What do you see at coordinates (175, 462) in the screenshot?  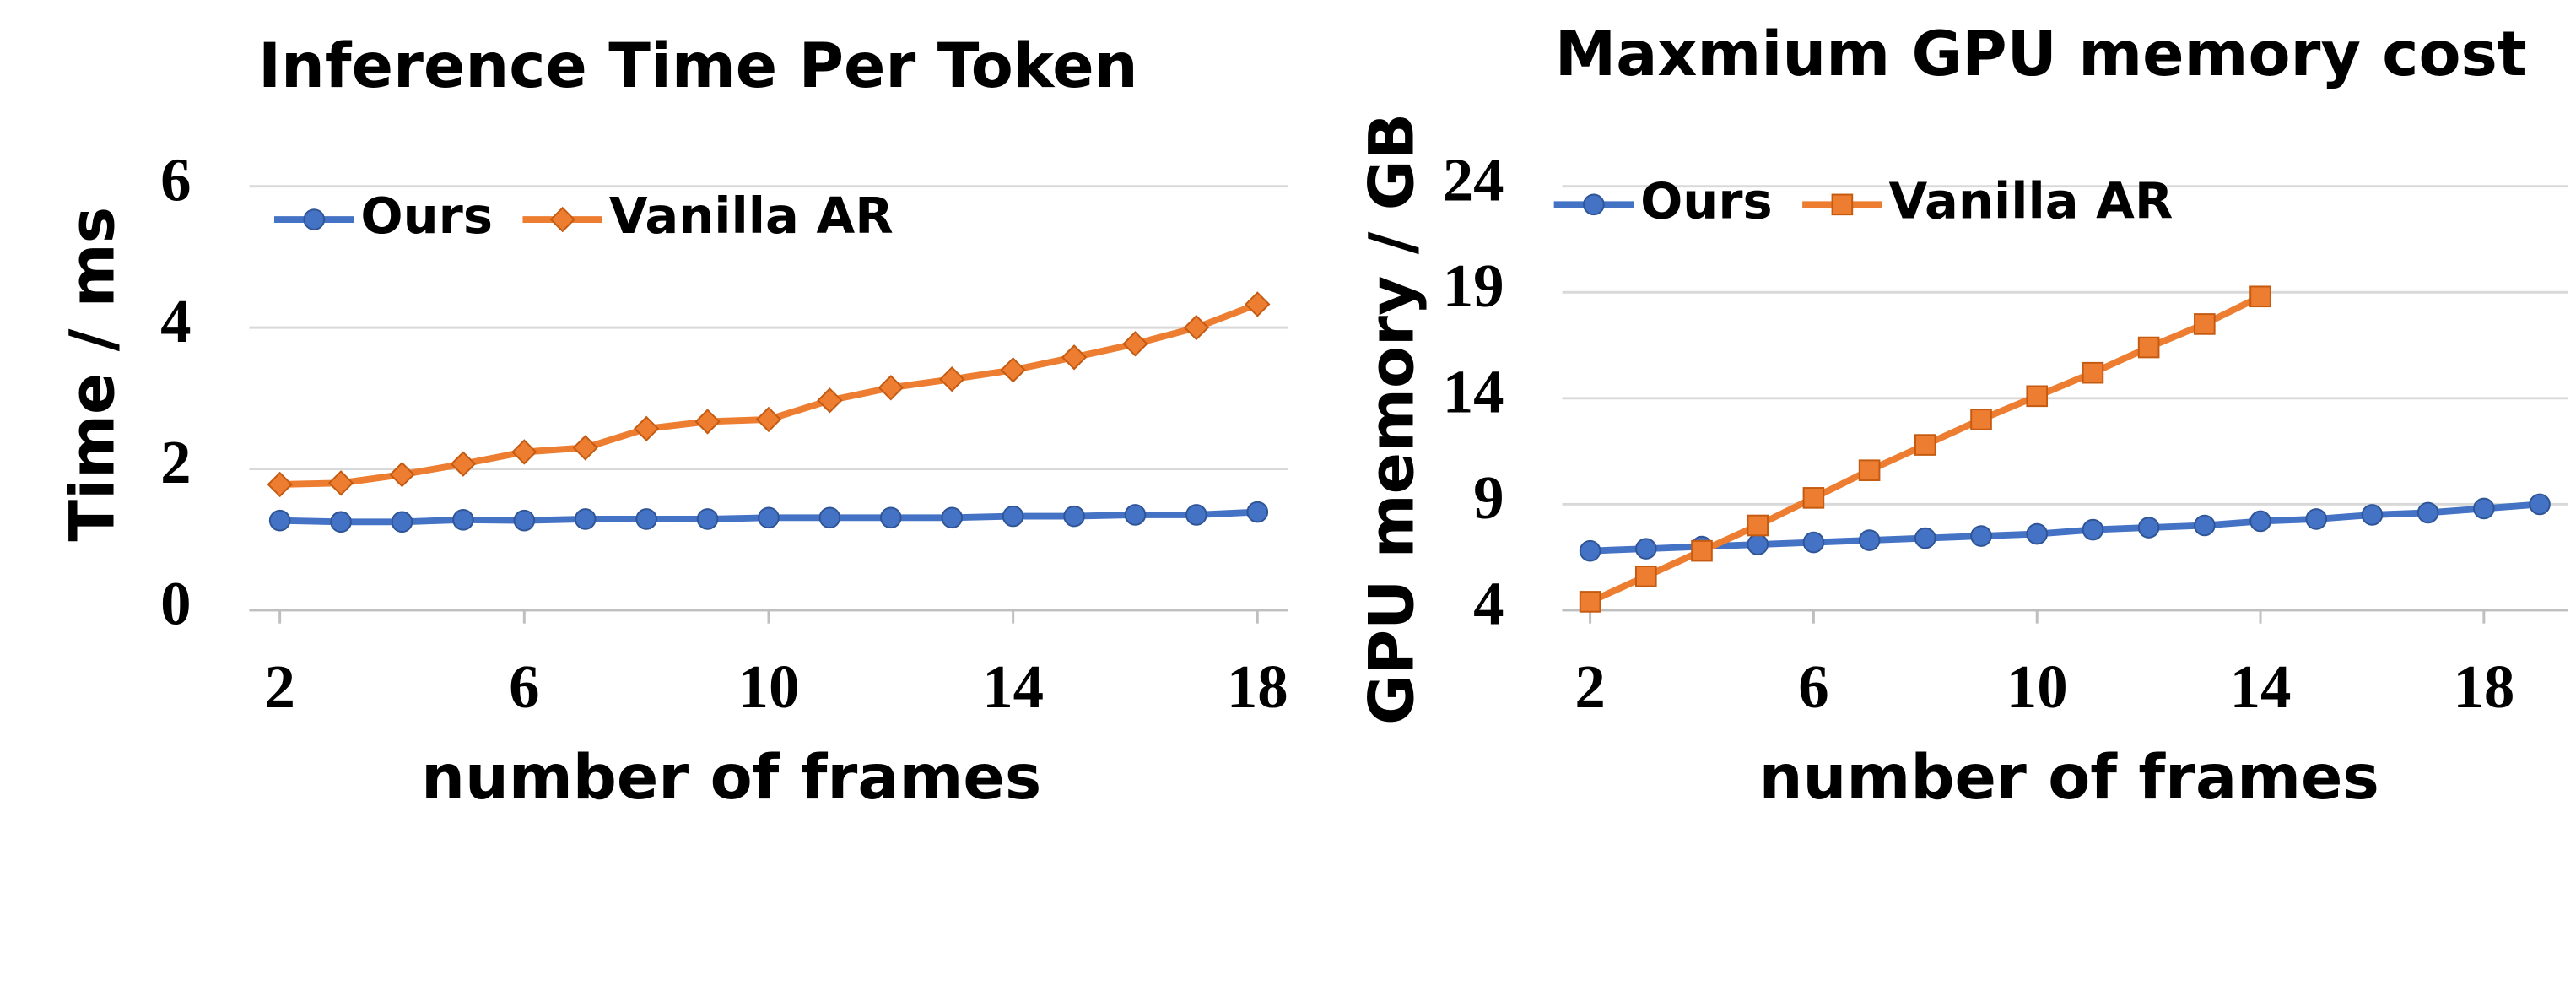 I see `y-tick-label: 2` at bounding box center [175, 462].